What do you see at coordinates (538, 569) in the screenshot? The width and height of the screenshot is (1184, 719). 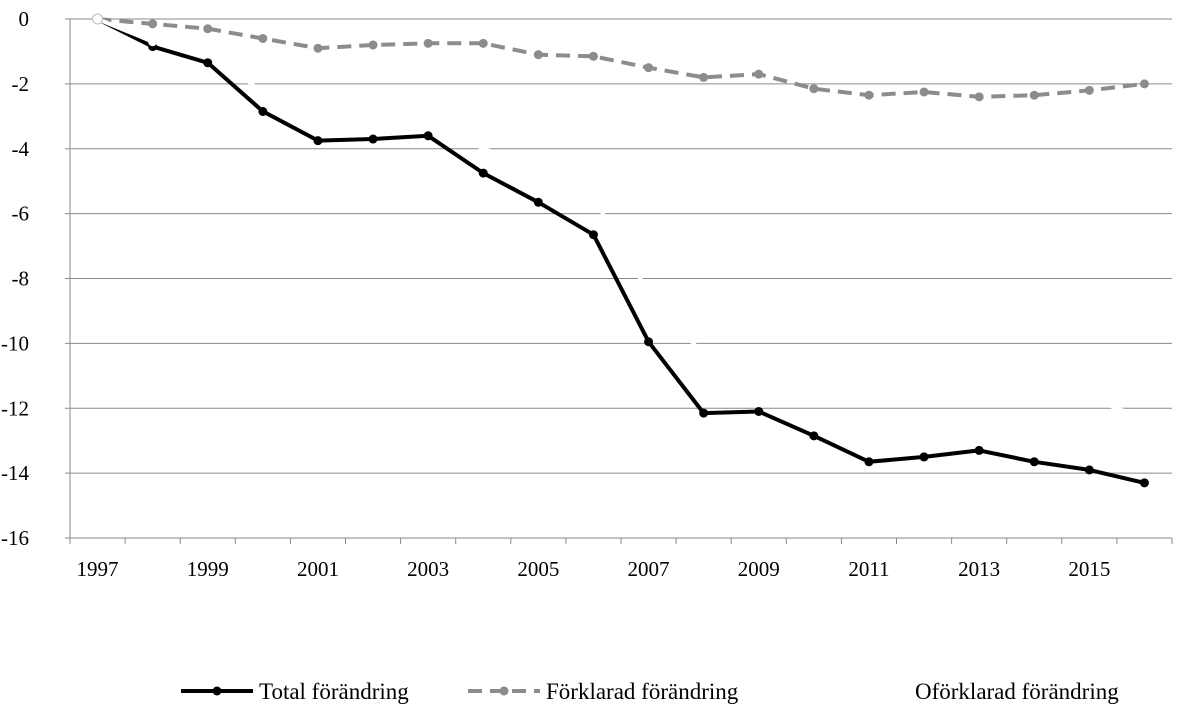 I see `x-tick-label: 2005` at bounding box center [538, 569].